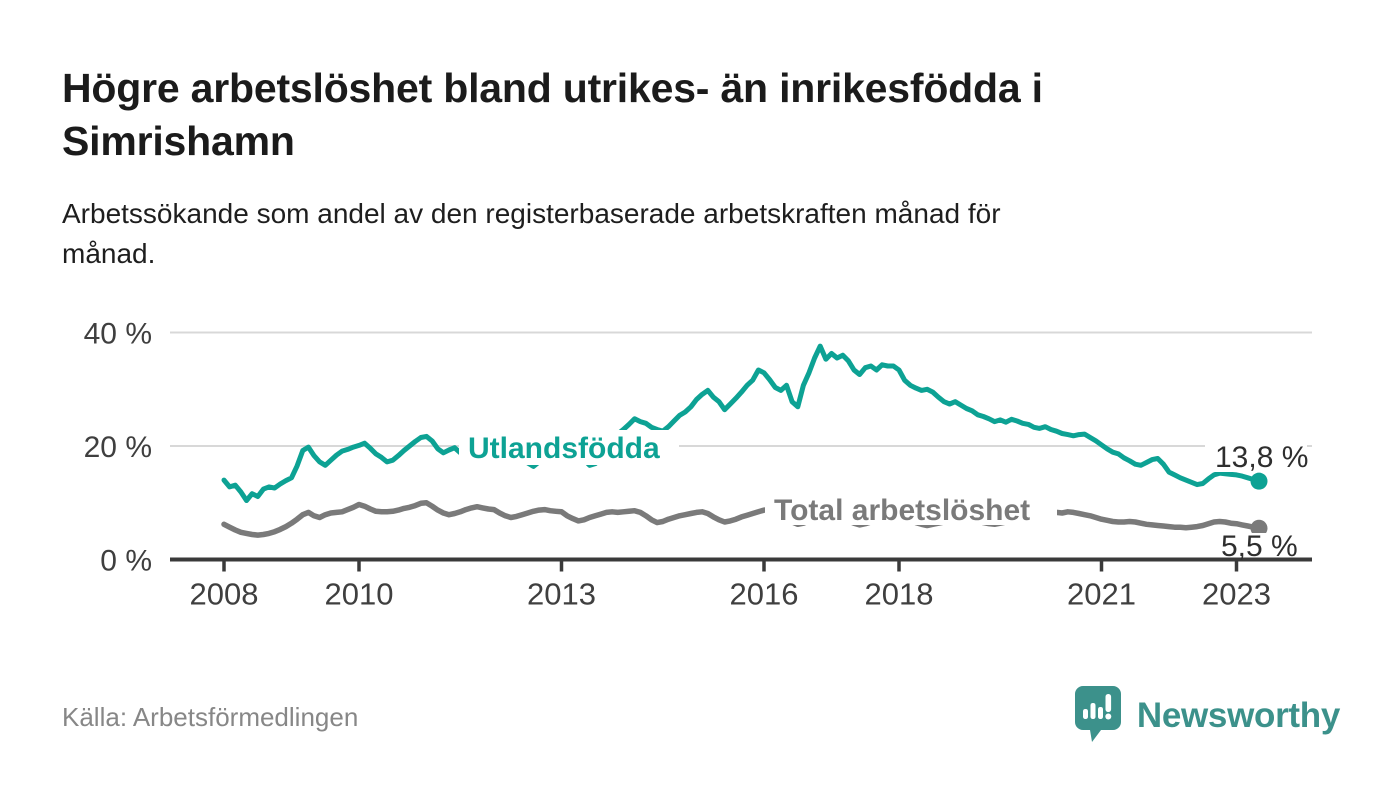  What do you see at coordinates (118, 447) in the screenshot?
I see `y-tick-label-20: 20 %` at bounding box center [118, 447].